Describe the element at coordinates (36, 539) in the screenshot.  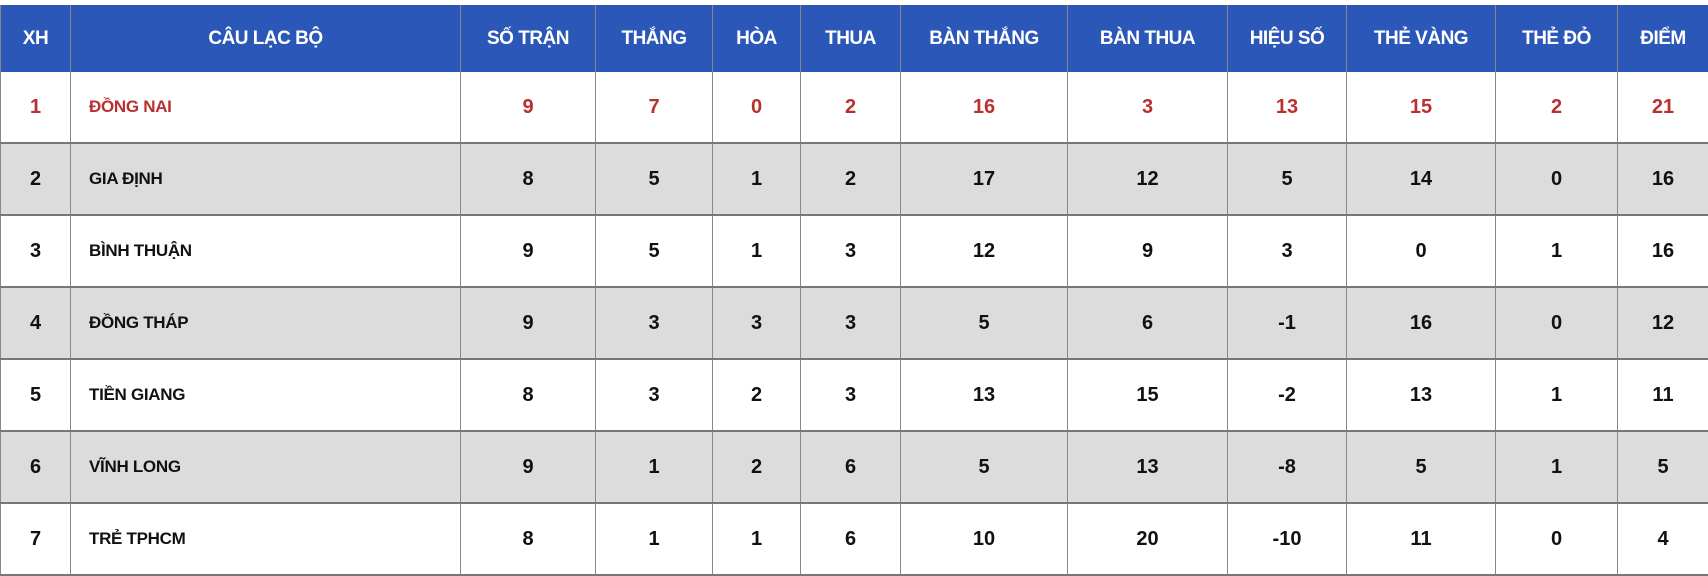
I see `cell-rank: 7` at that location.